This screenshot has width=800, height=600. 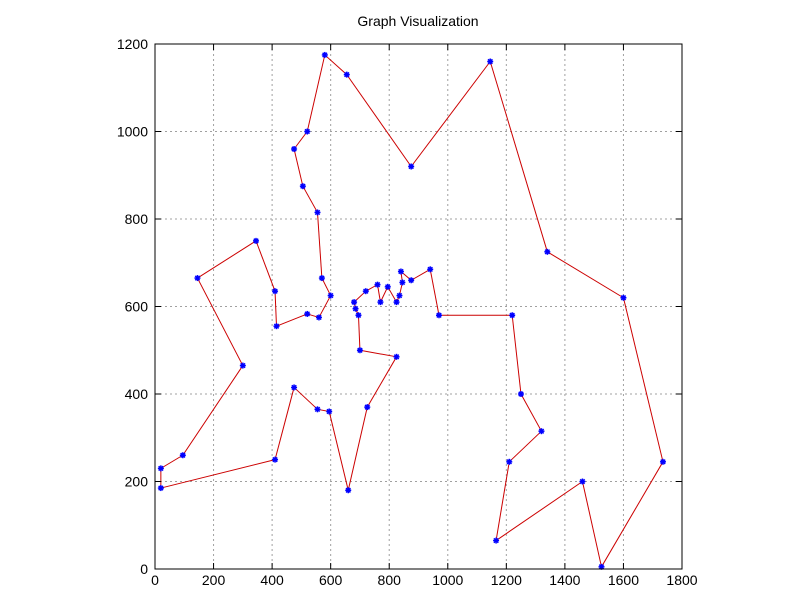 What do you see at coordinates (132, 44) in the screenshot?
I see `y-tick-label: 1200` at bounding box center [132, 44].